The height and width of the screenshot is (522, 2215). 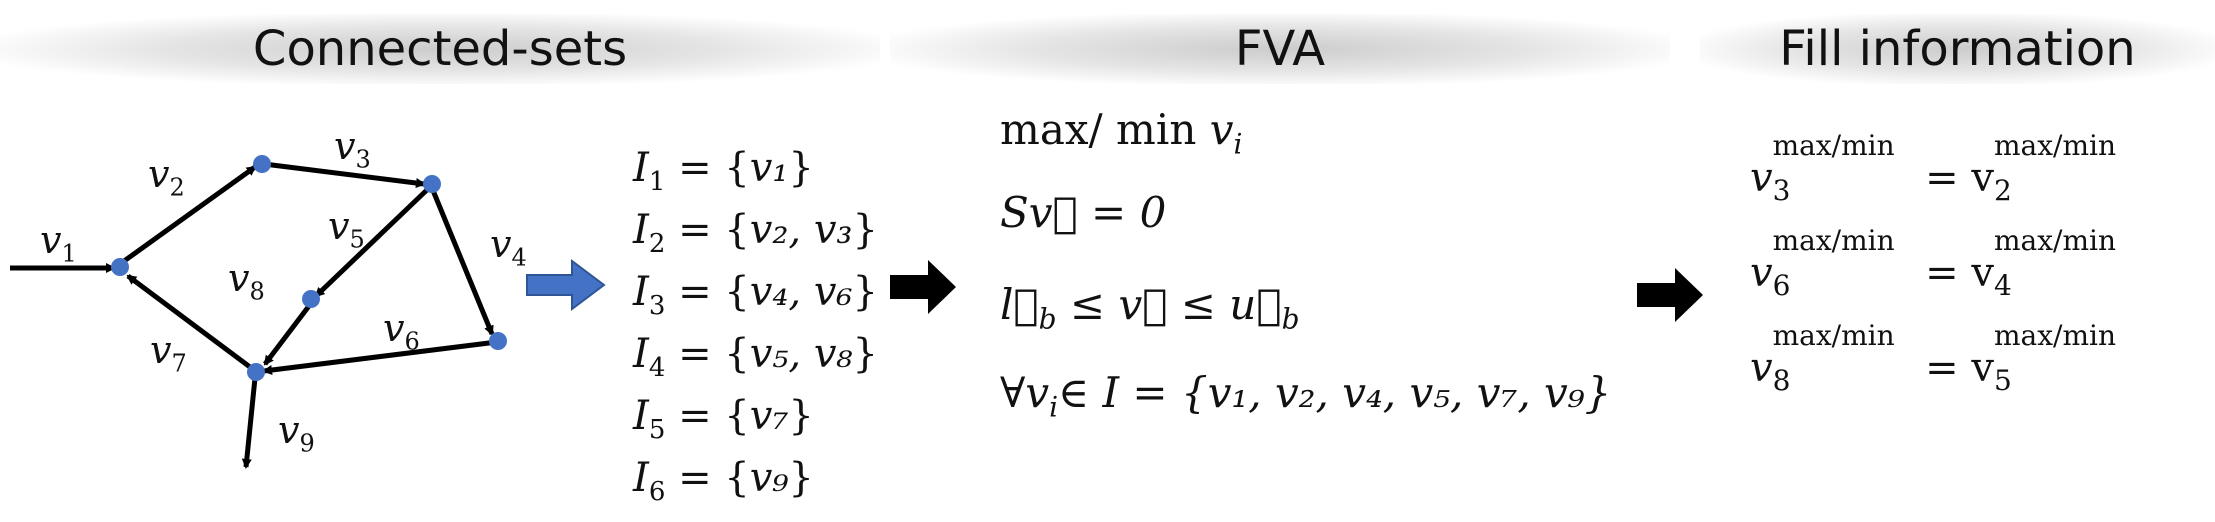 What do you see at coordinates (1150, 308) in the screenshot?
I see `fva-constraint-bounds: l⃗b ≤ v⃗ ≤ u⃗b` at bounding box center [1150, 308].